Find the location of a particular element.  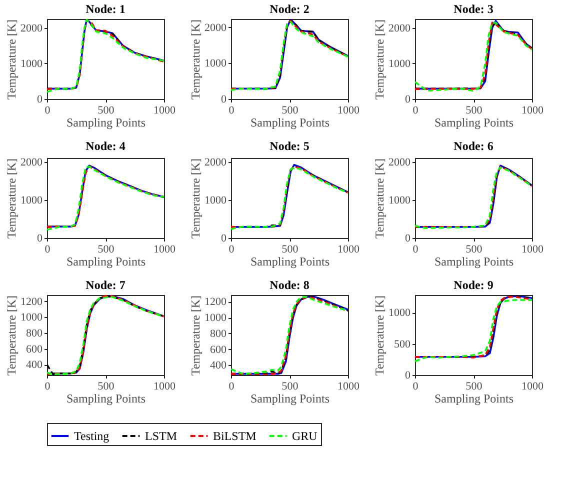

legend-label: GRU is located at coordinates (305, 436).